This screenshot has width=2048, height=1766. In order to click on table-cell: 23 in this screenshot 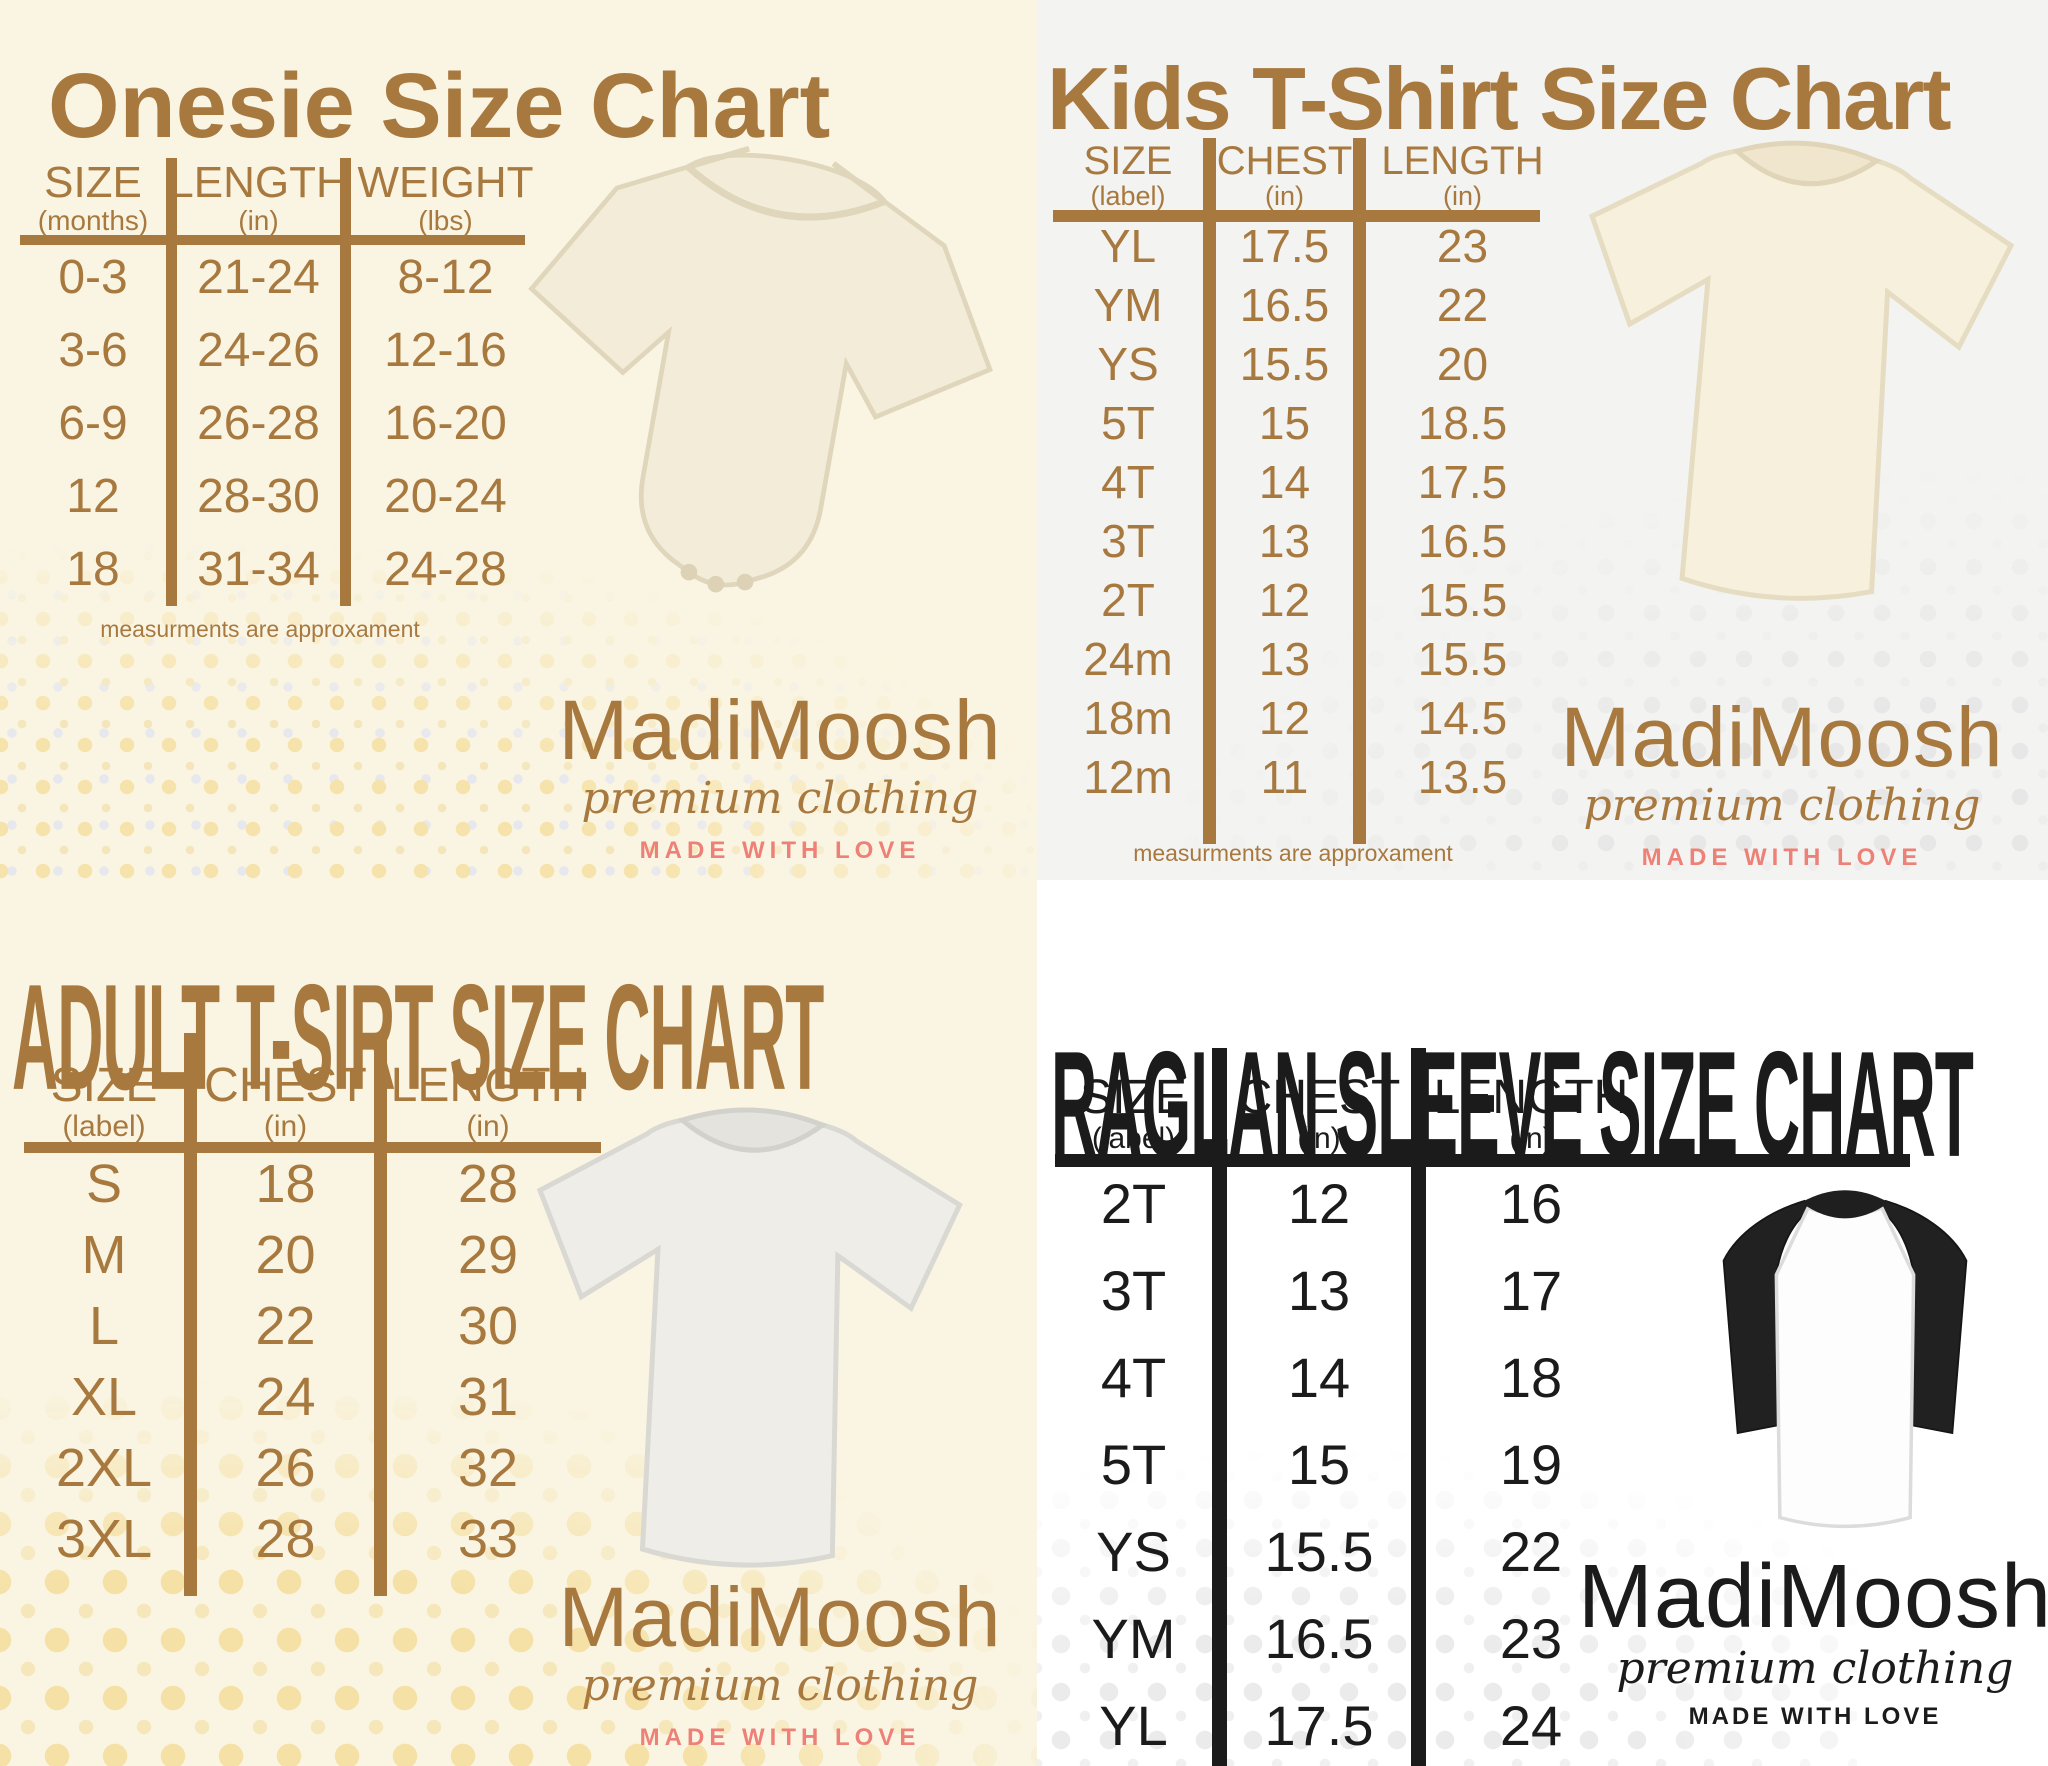, I will do `click(1456, 245)`.